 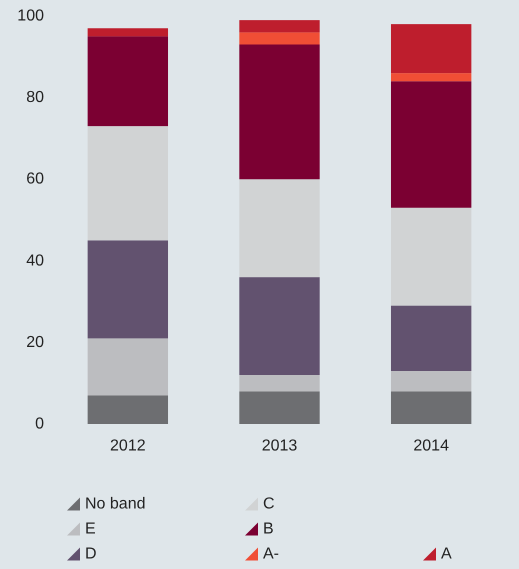 What do you see at coordinates (30, 16) in the screenshot?
I see `y-tick-label: 100` at bounding box center [30, 16].